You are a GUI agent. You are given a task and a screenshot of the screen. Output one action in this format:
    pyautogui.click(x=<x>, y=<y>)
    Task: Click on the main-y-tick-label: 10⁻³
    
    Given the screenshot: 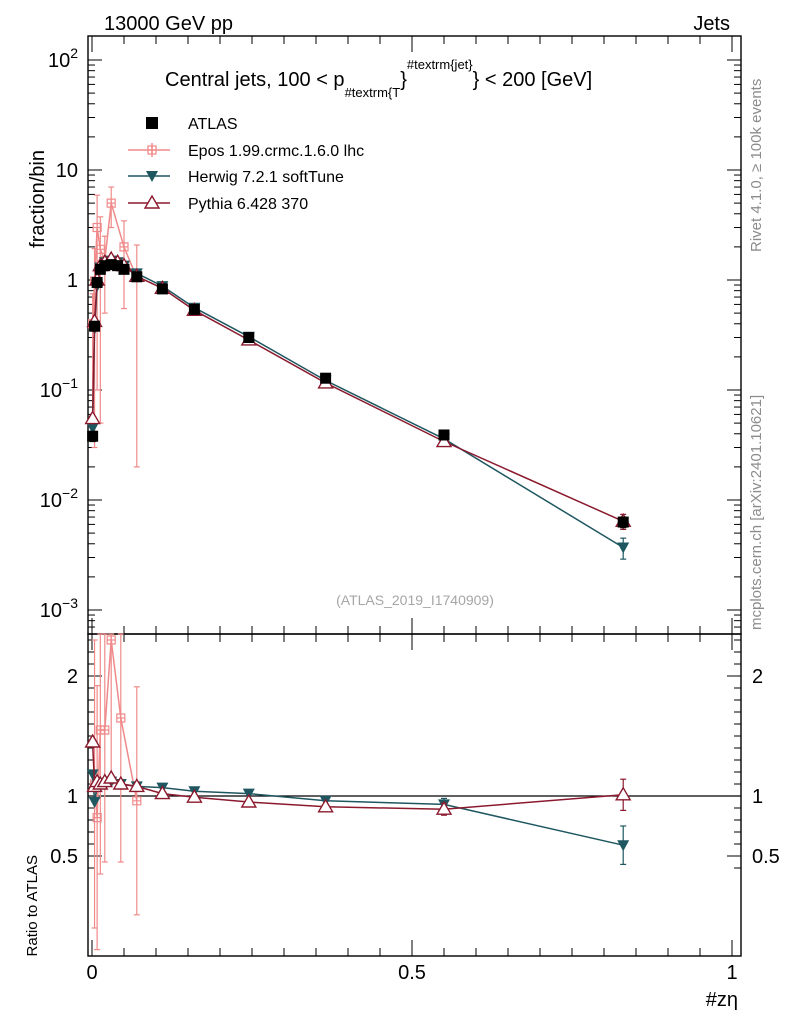 What is the action you would take?
    pyautogui.click(x=59, y=608)
    